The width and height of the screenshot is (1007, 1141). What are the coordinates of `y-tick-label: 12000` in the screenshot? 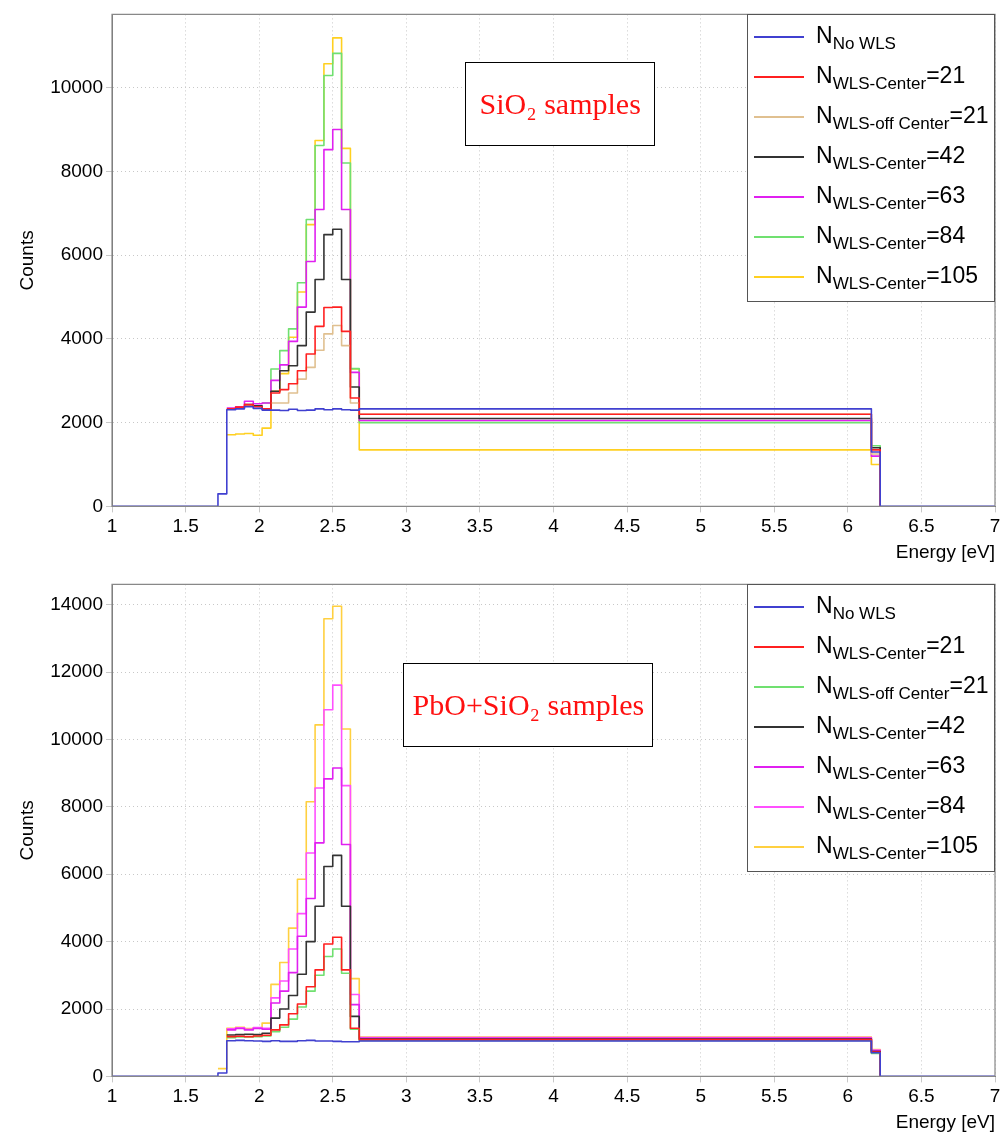 It's located at (76, 671).